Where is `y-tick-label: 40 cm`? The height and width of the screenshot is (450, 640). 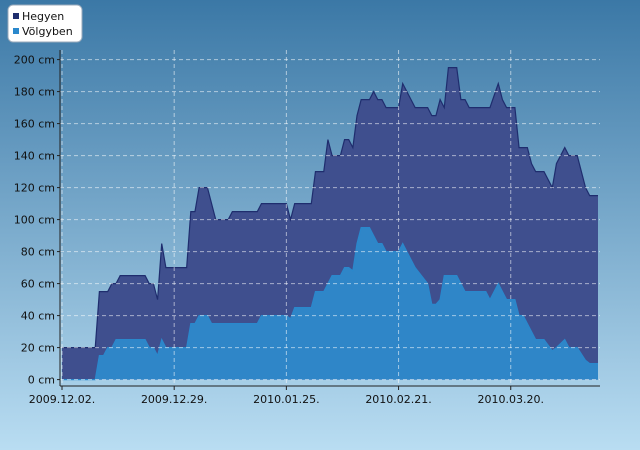 y-tick-label: 40 cm is located at coordinates (38, 316).